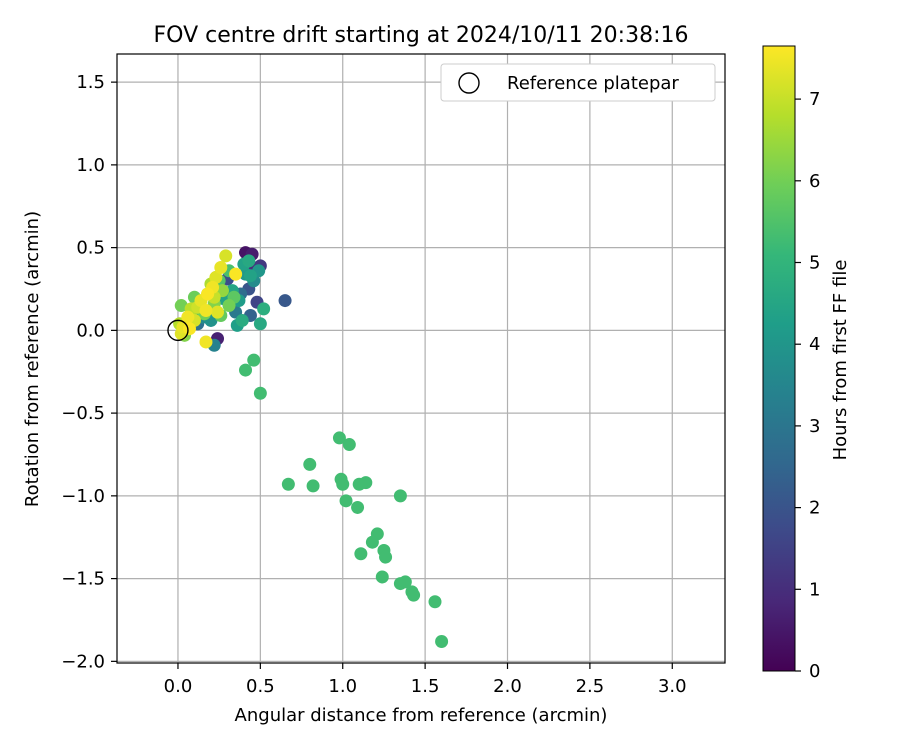 This screenshot has height=750, width=900. Describe the element at coordinates (840, 360) in the screenshot. I see `colorbar-label: Hours from first FF file` at that location.